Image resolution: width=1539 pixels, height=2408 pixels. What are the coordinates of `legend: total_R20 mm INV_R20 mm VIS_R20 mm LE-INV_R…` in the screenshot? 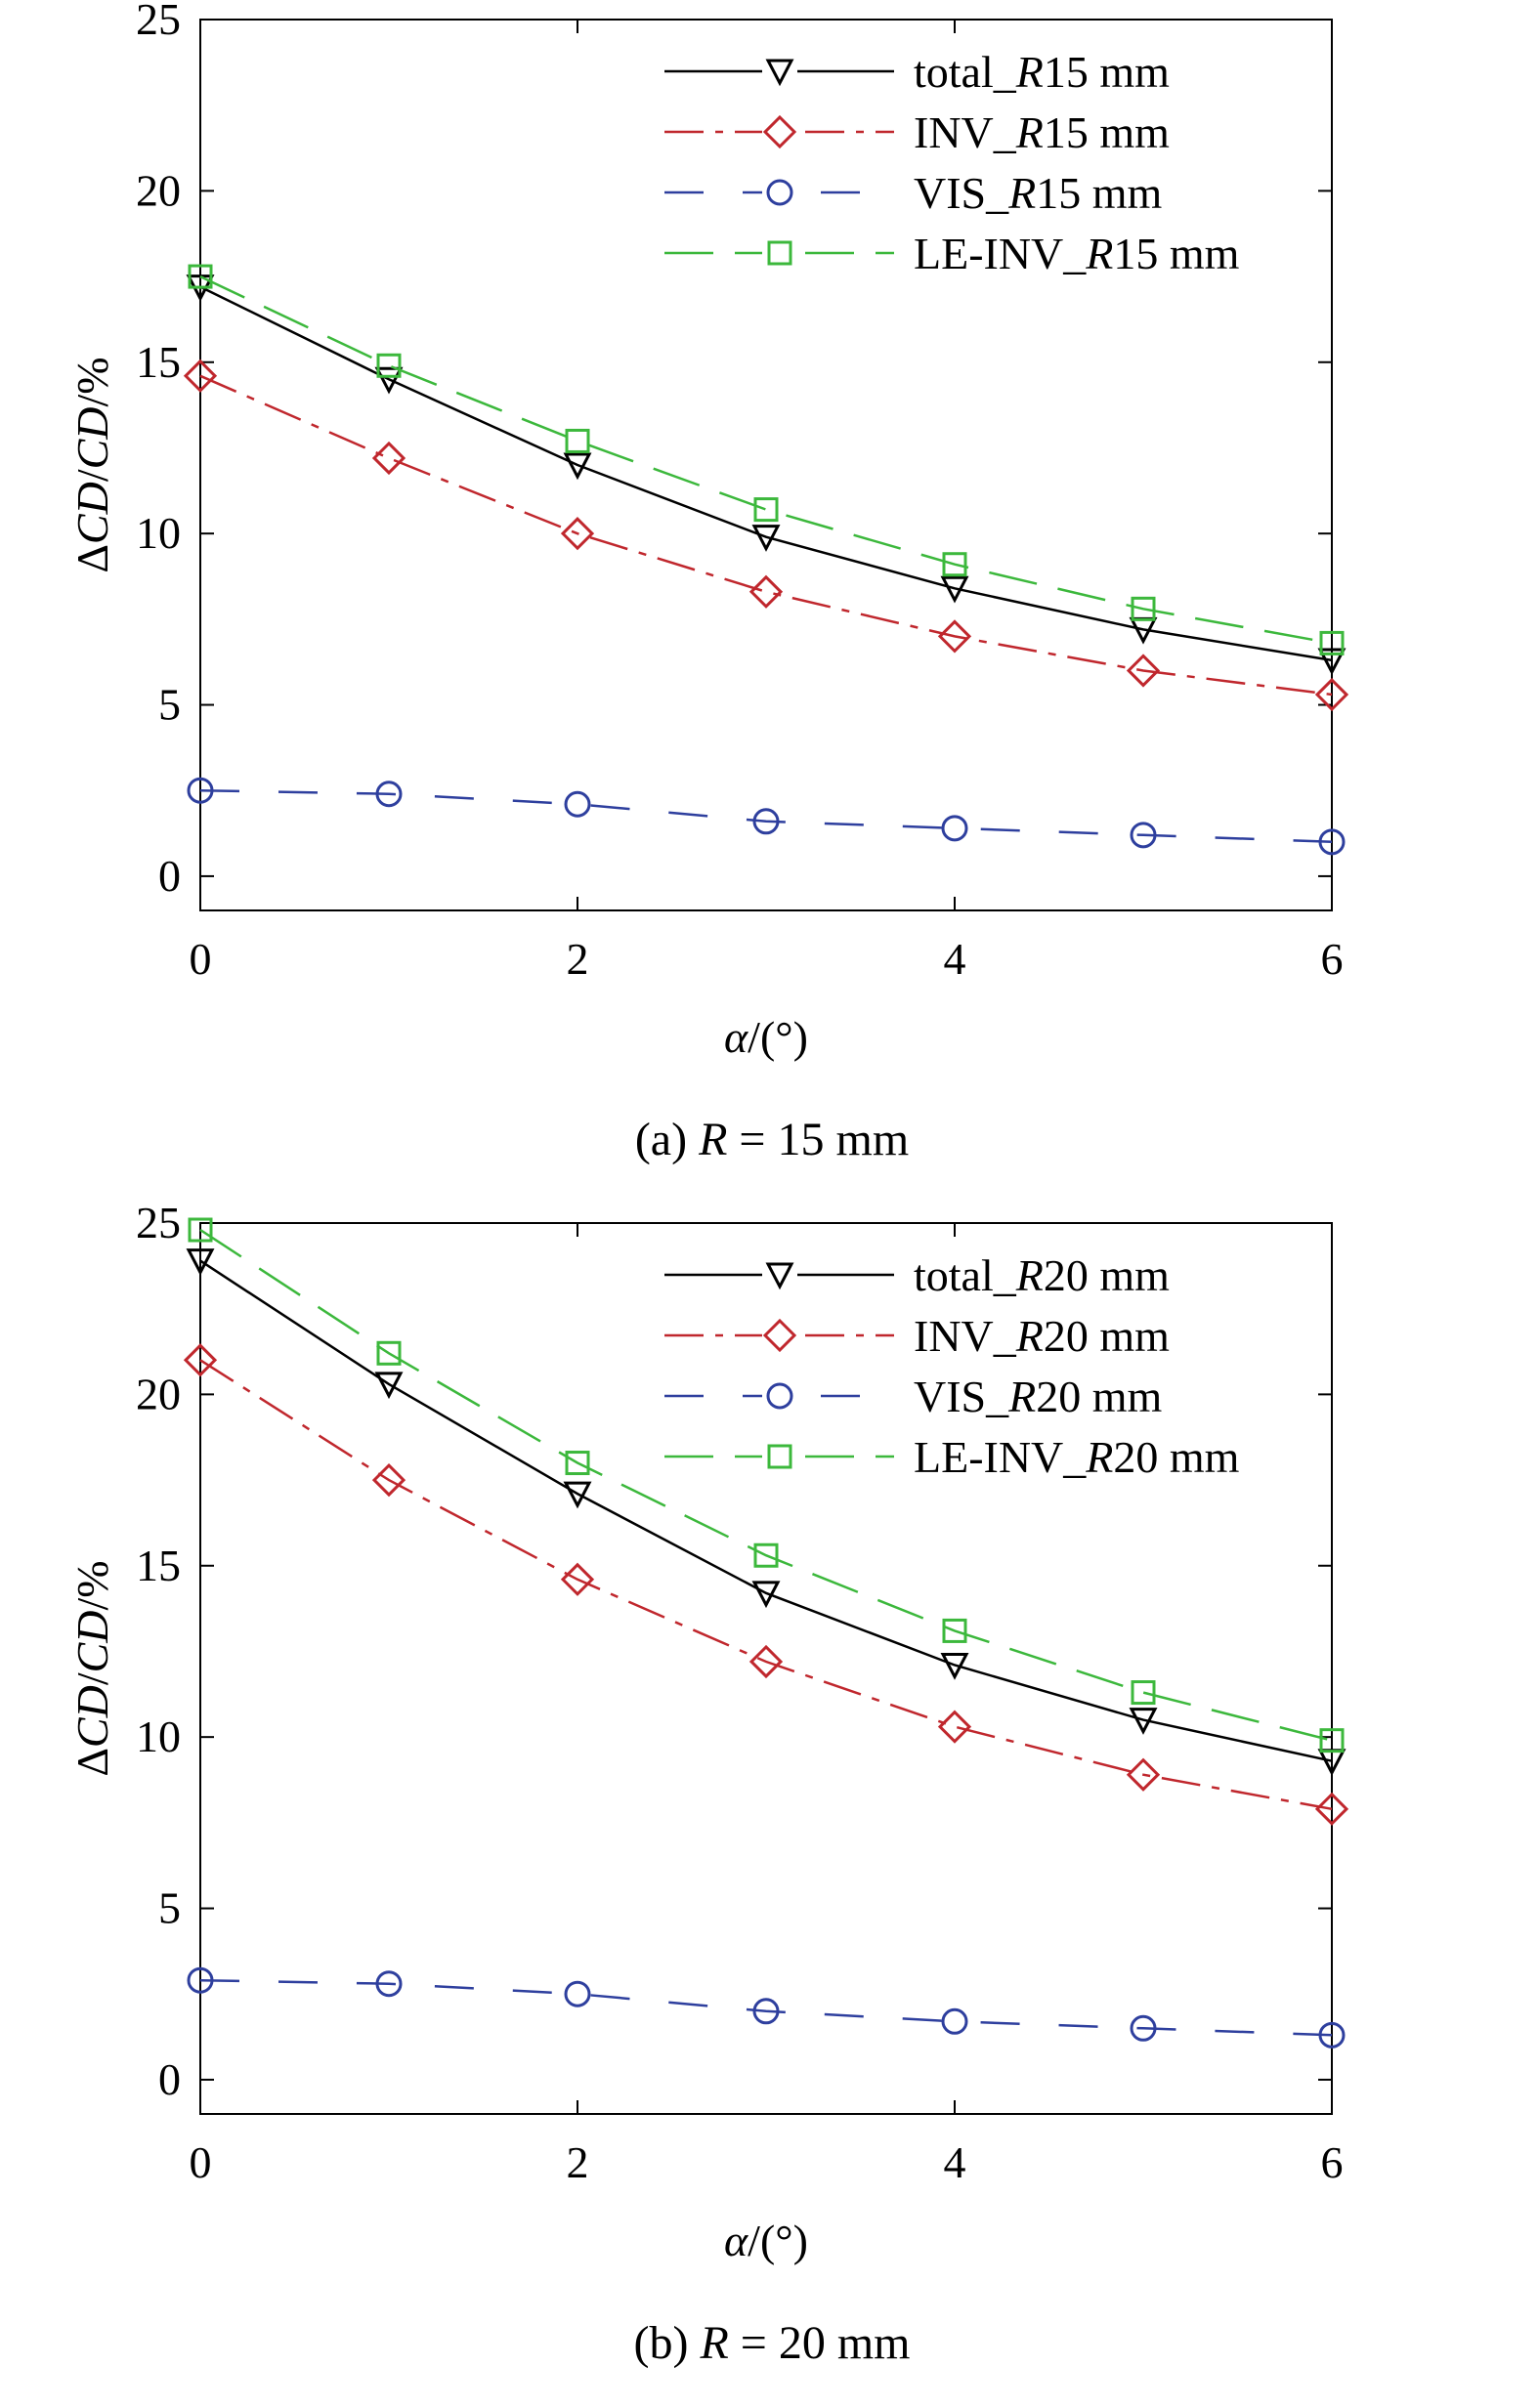 It's located at (952, 1366).